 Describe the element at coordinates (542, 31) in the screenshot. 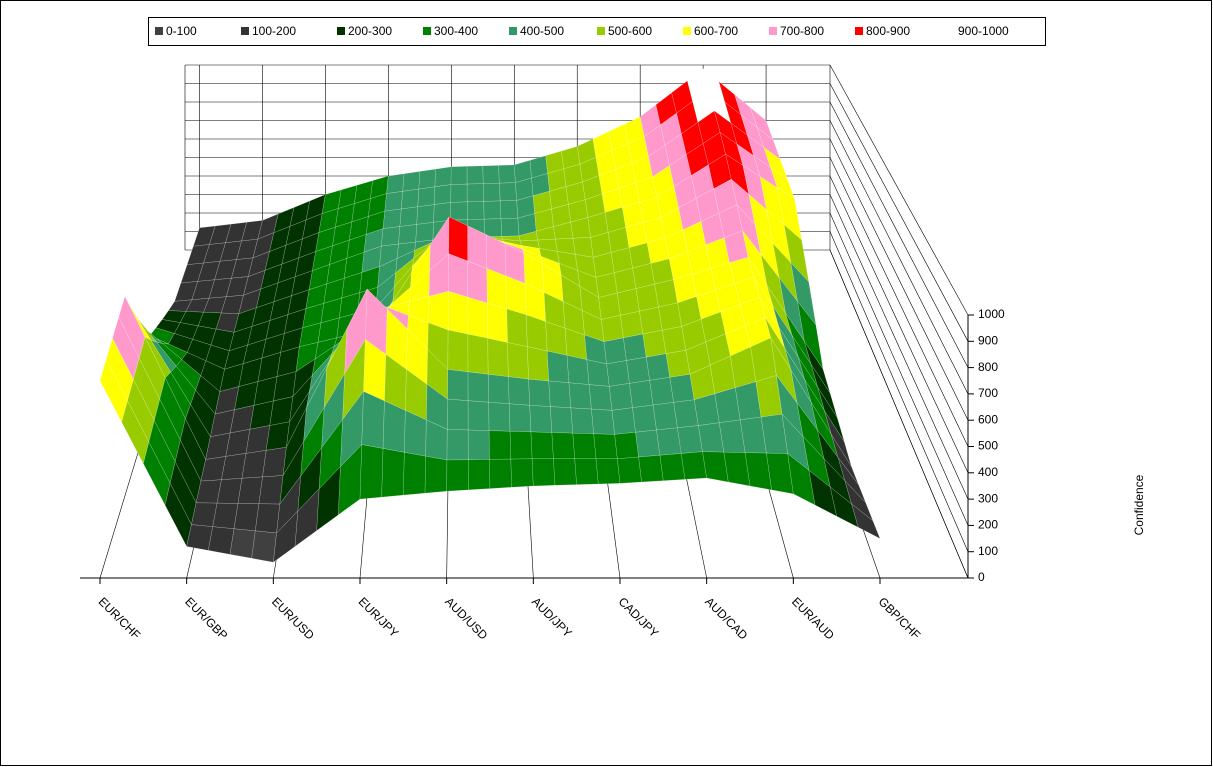

I see `legend-label: 400-500` at that location.